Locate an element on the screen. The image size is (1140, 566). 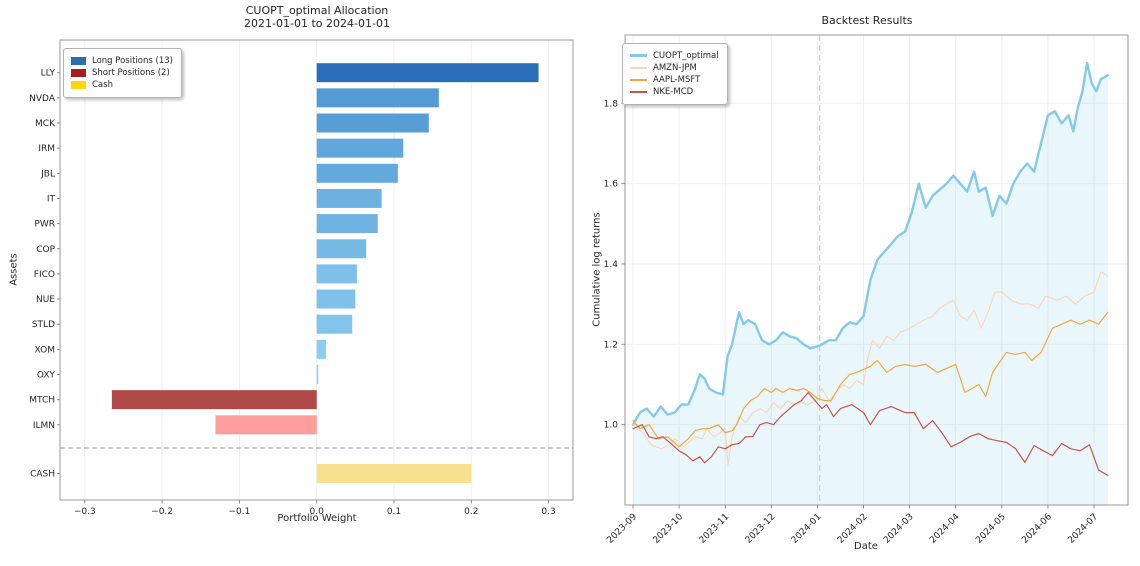
legend-item-cuopt-optimal: CUOPT_optimal is located at coordinates (674, 55).